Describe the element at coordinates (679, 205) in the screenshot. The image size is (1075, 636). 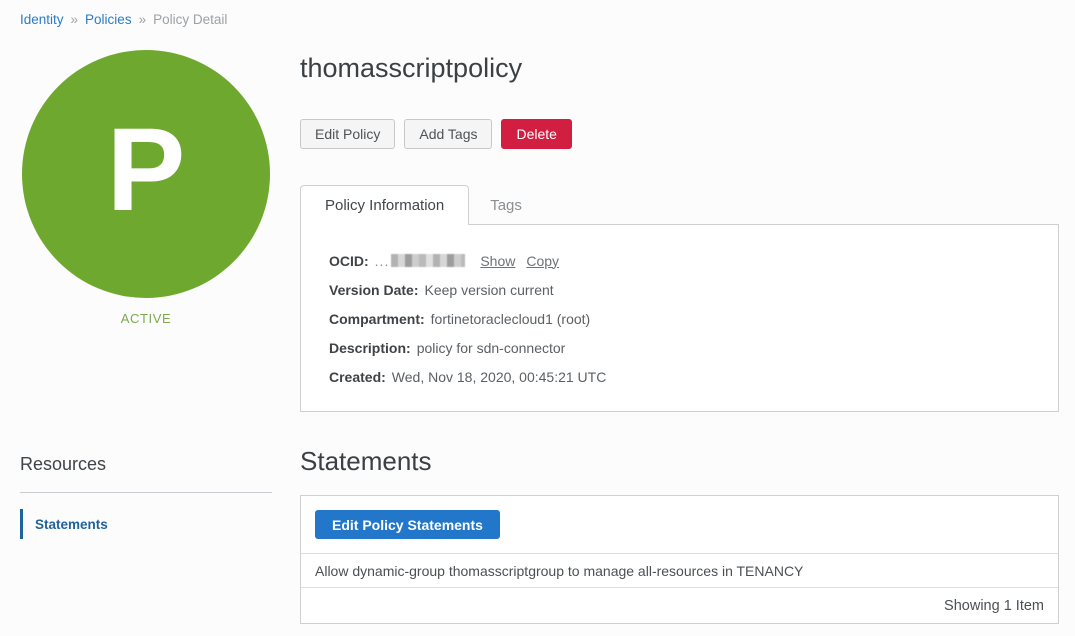
I see `tab-bar: Policy Information Tags` at that location.